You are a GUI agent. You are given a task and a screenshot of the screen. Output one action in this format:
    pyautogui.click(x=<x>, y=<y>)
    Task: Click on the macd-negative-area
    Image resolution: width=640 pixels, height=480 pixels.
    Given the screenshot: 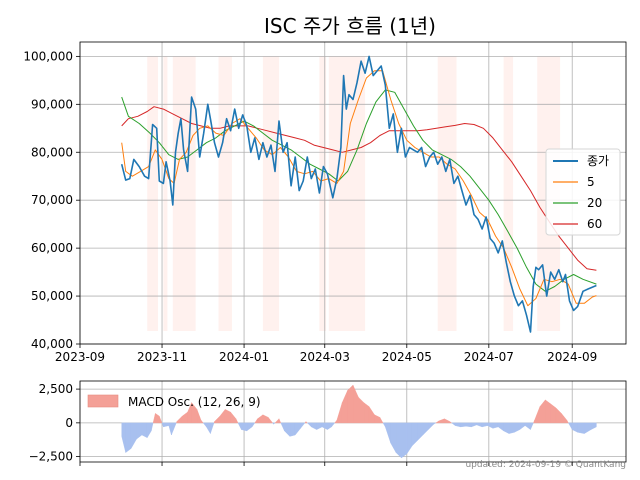 What is the action you would take?
    pyautogui.click(x=359, y=440)
    